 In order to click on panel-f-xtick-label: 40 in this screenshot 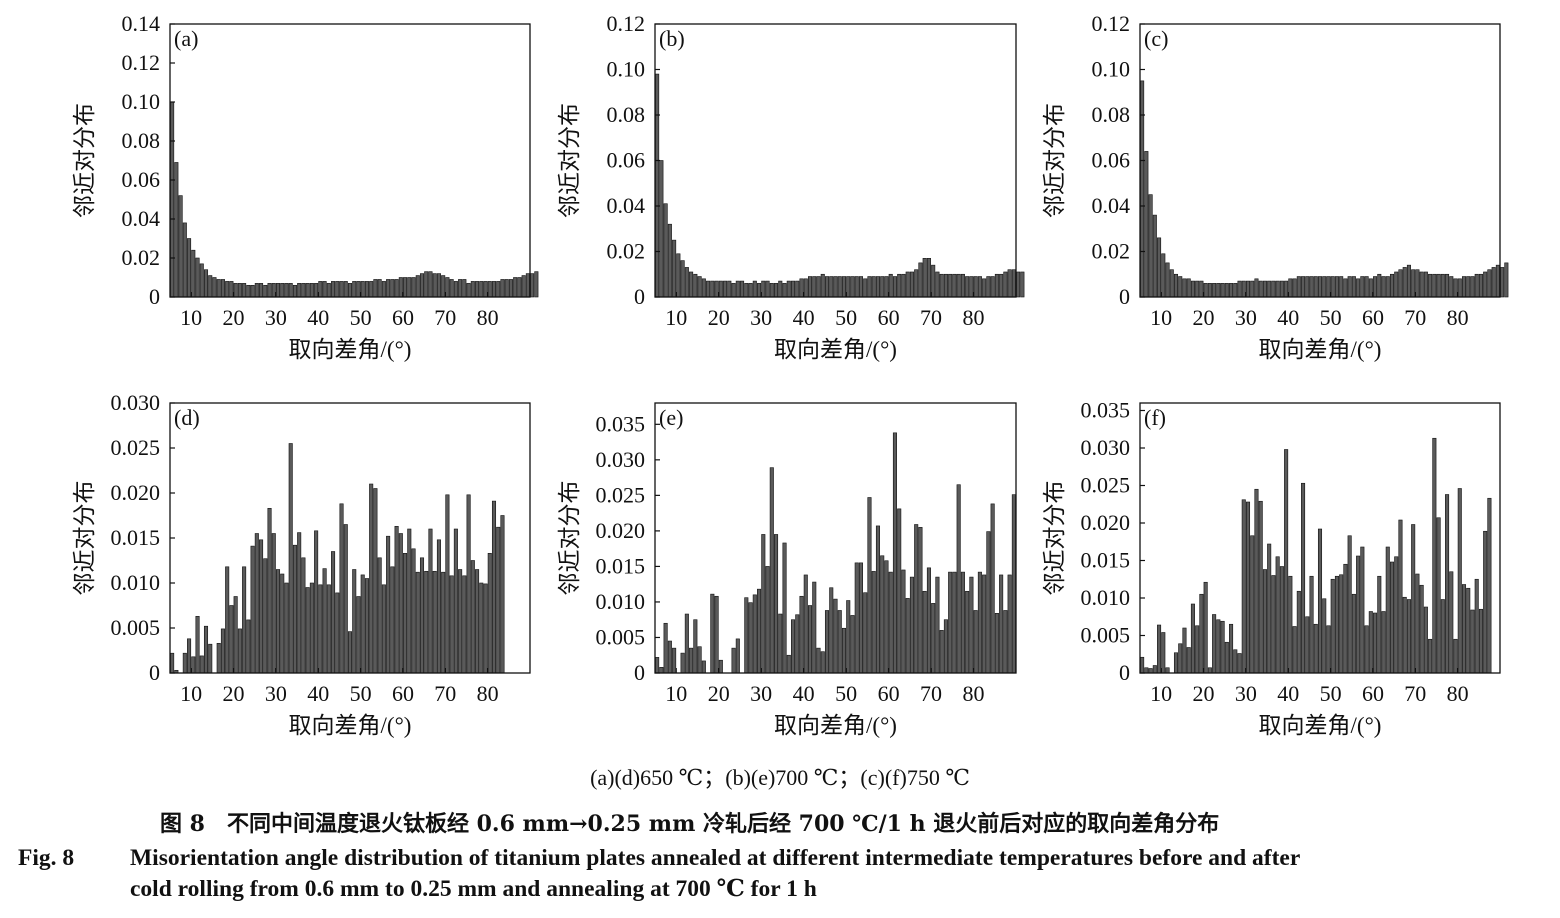, I will do `click(1288, 693)`.